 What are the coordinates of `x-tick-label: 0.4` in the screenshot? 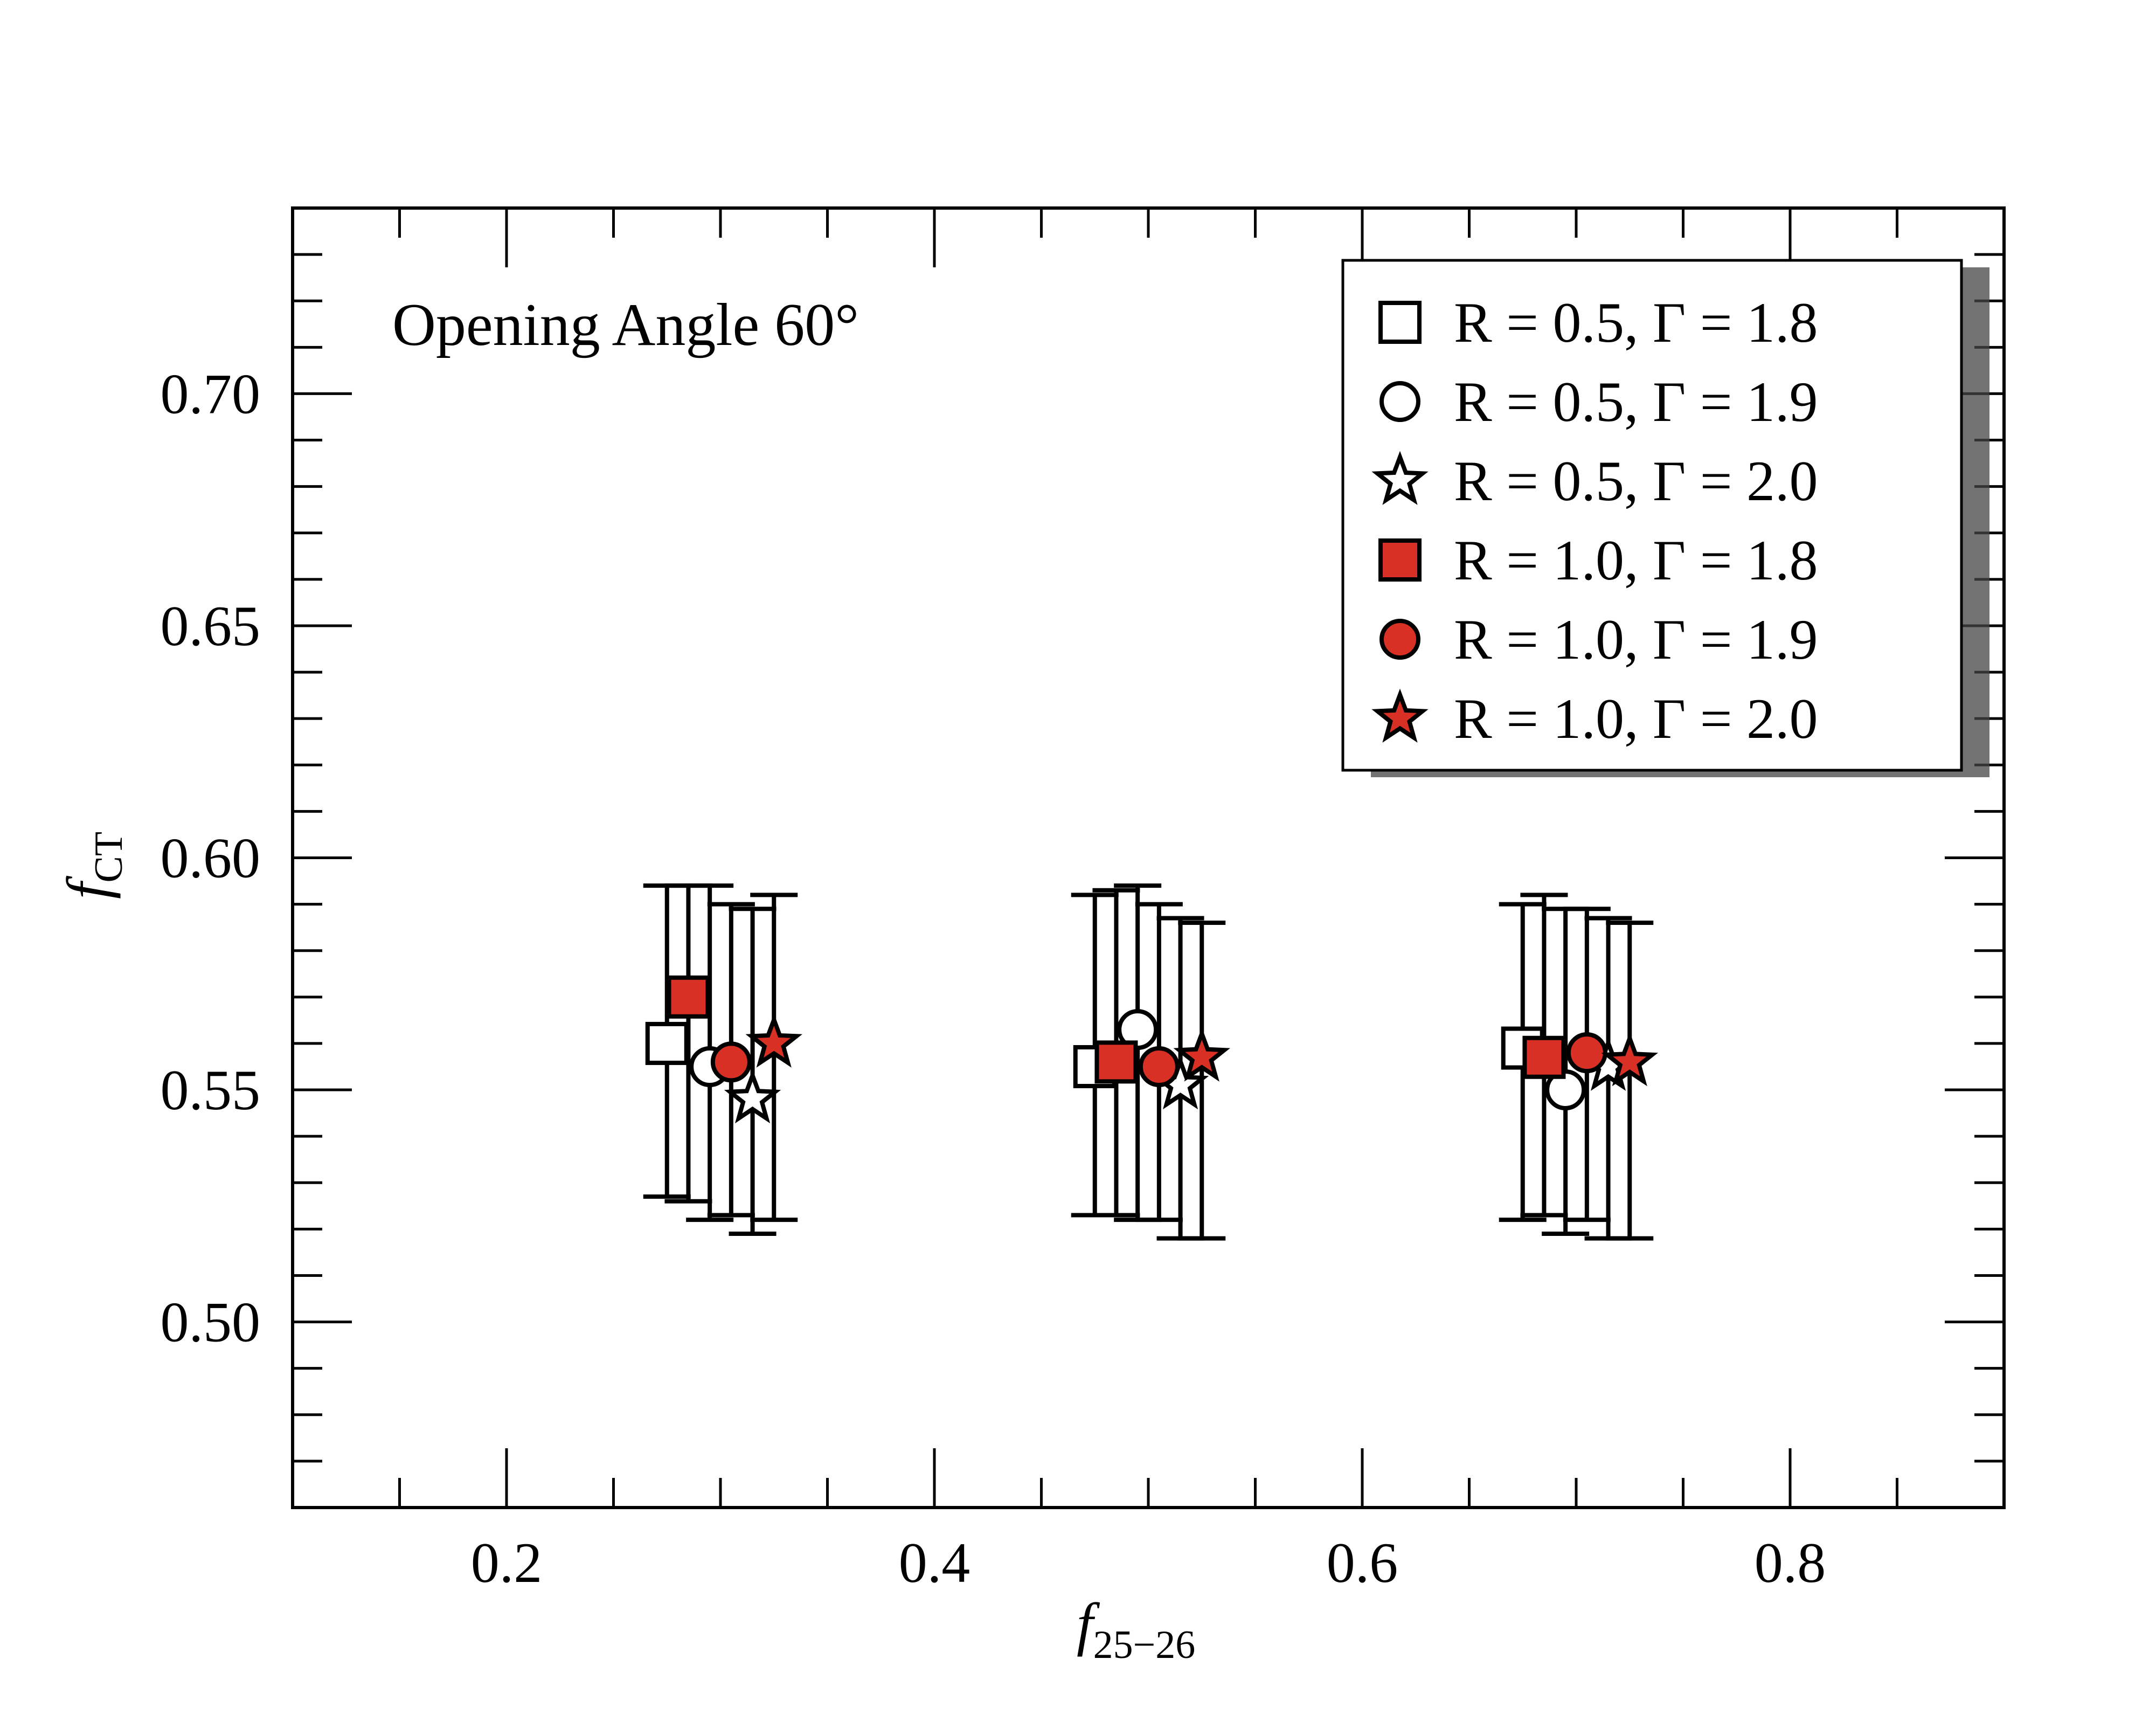 It's located at (935, 1563).